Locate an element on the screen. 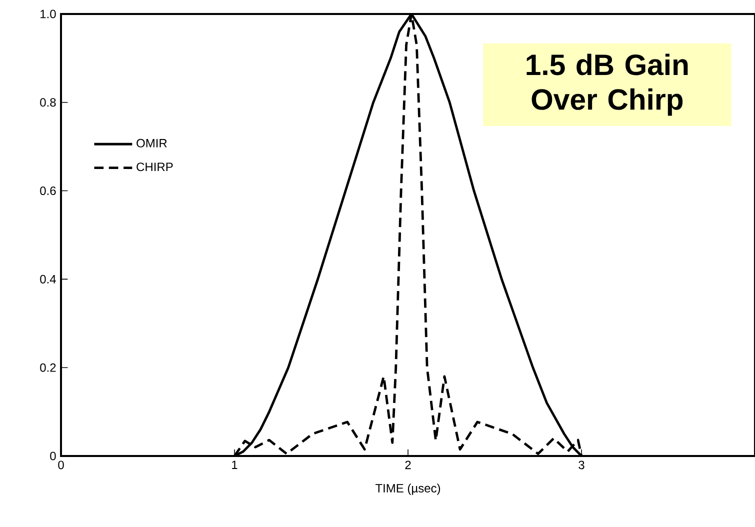 The image size is (755, 527). x-tick-label: 2 is located at coordinates (408, 465).